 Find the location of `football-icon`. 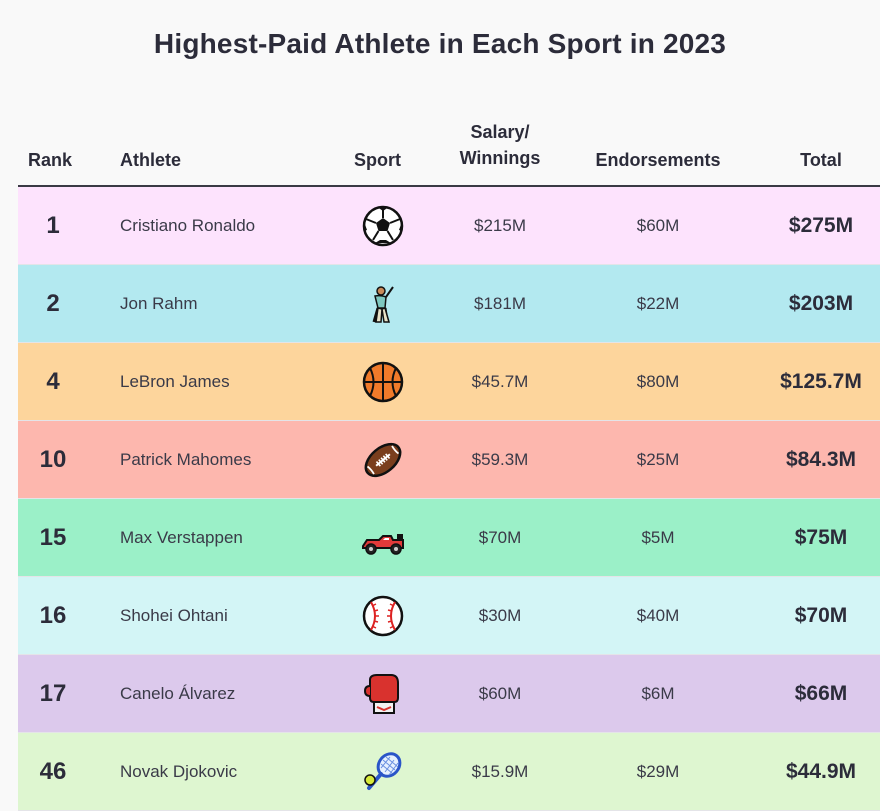

football-icon is located at coordinates (383, 459).